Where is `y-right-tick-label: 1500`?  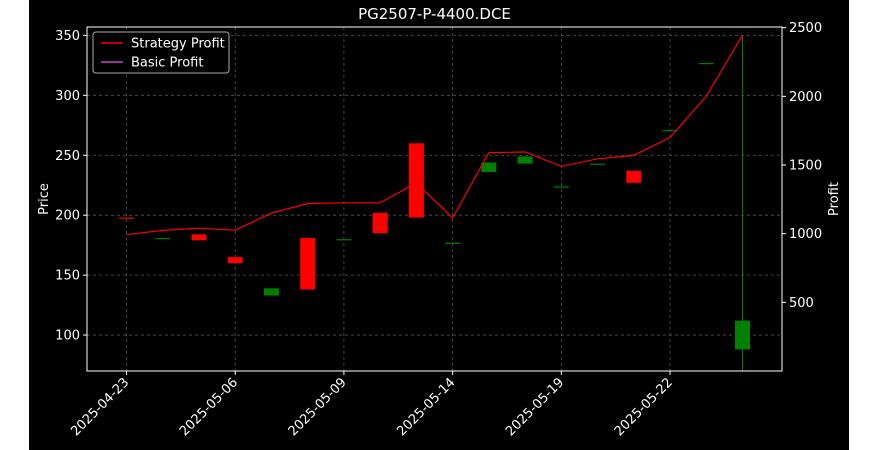 y-right-tick-label: 1500 is located at coordinates (805, 166).